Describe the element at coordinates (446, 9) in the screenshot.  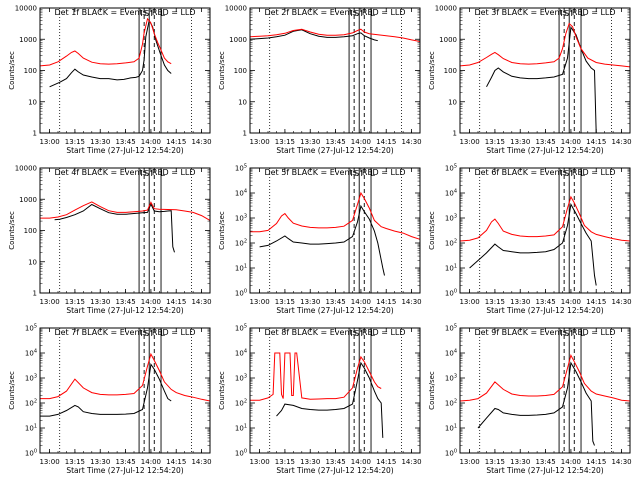
I see `y-tick-label: 10000` at that location.